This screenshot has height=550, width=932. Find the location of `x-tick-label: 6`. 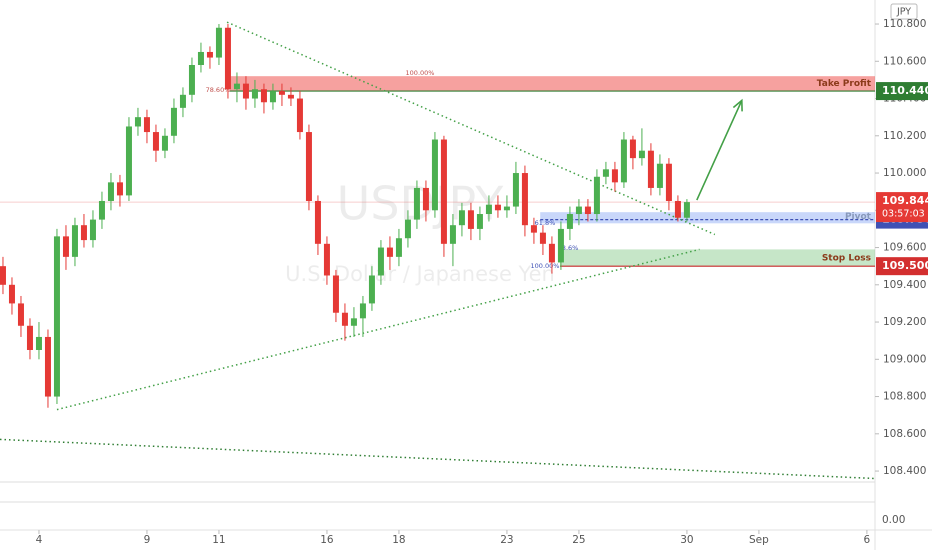

x-tick-label: 6 is located at coordinates (867, 540).